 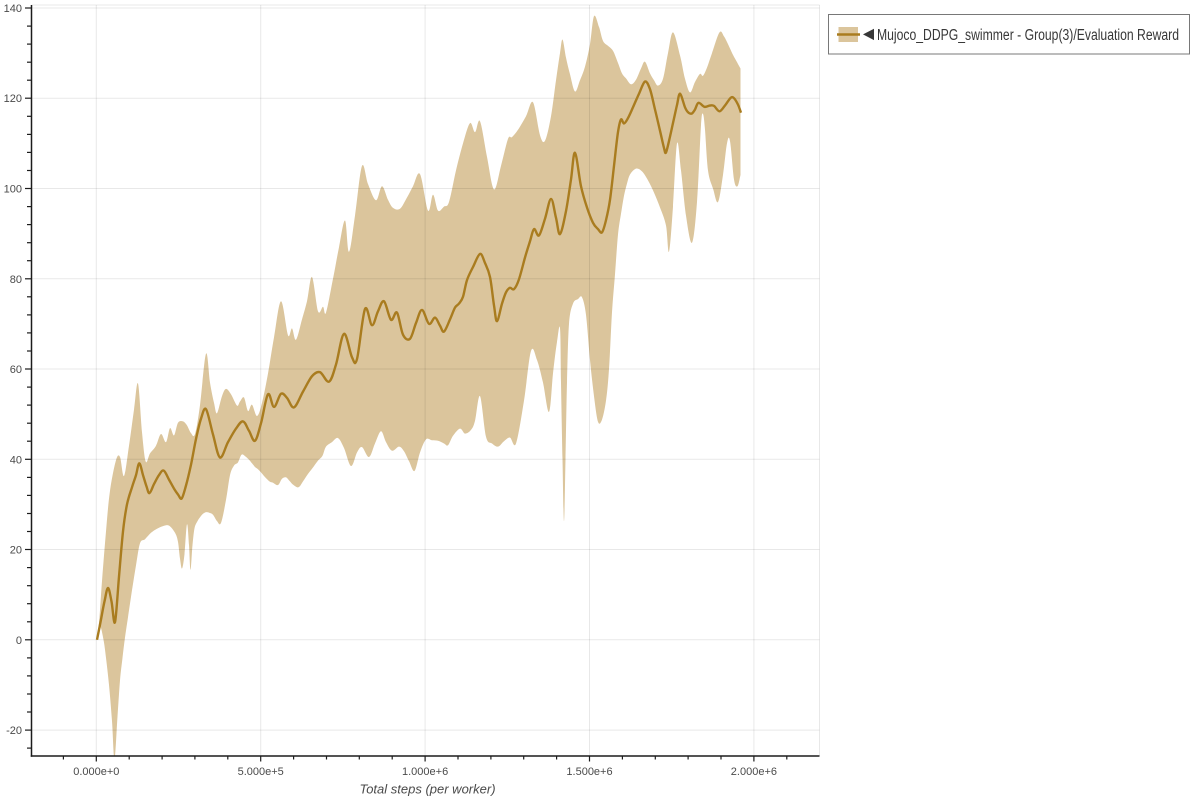 I want to click on svg-text: 80, so click(x=16, y=280).